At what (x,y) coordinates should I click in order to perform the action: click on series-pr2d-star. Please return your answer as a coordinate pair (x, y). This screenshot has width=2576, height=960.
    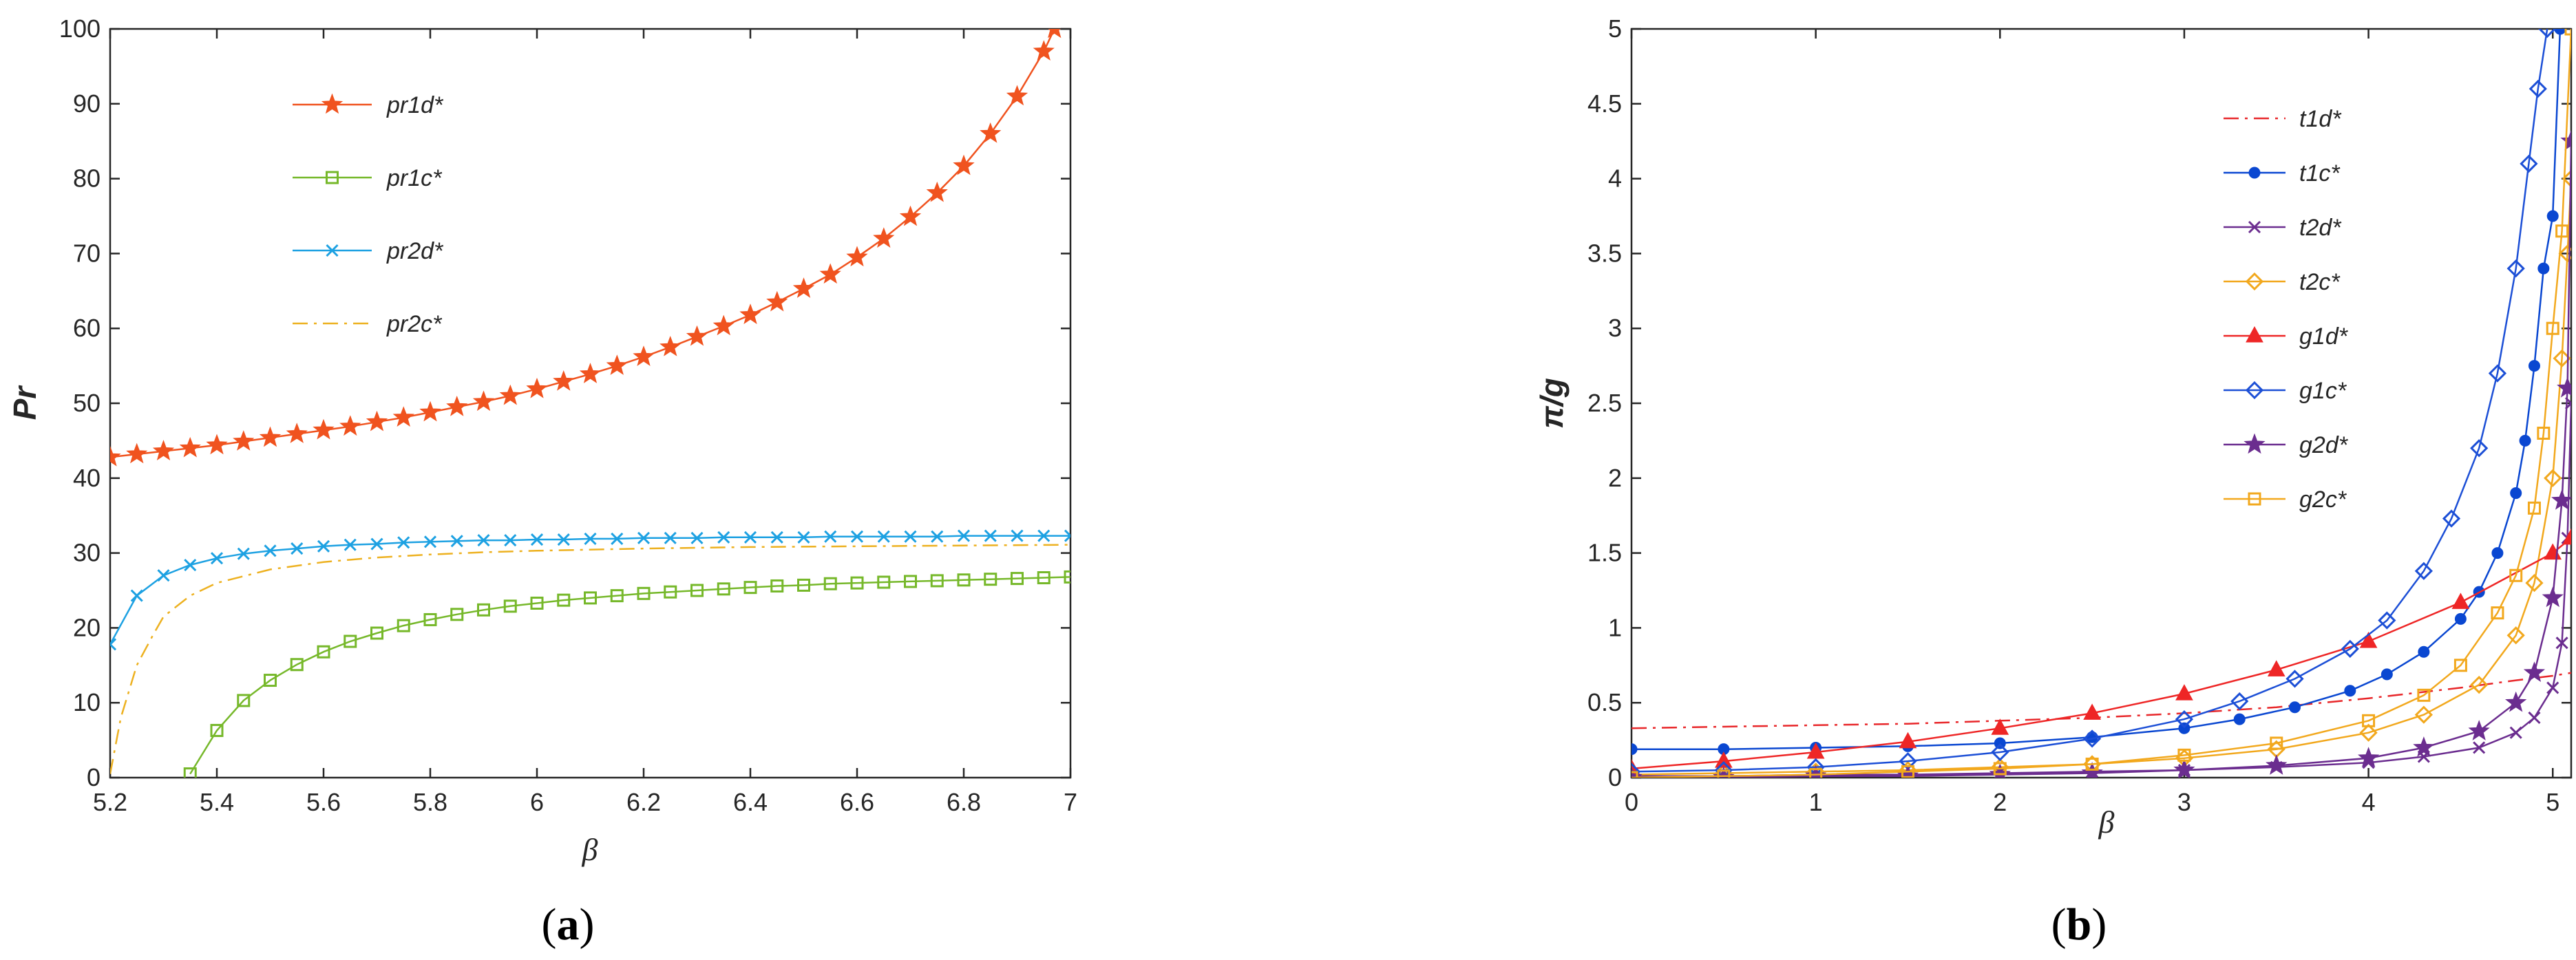
    Looking at the image, I should click on (590, 590).